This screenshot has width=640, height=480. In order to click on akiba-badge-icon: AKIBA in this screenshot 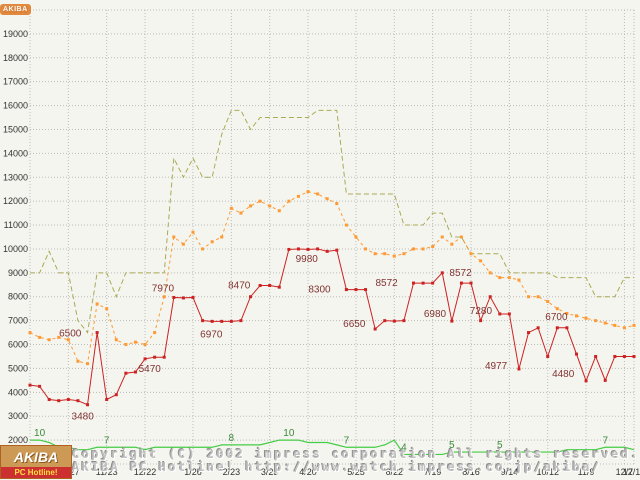, I will do `click(15, 9)`.